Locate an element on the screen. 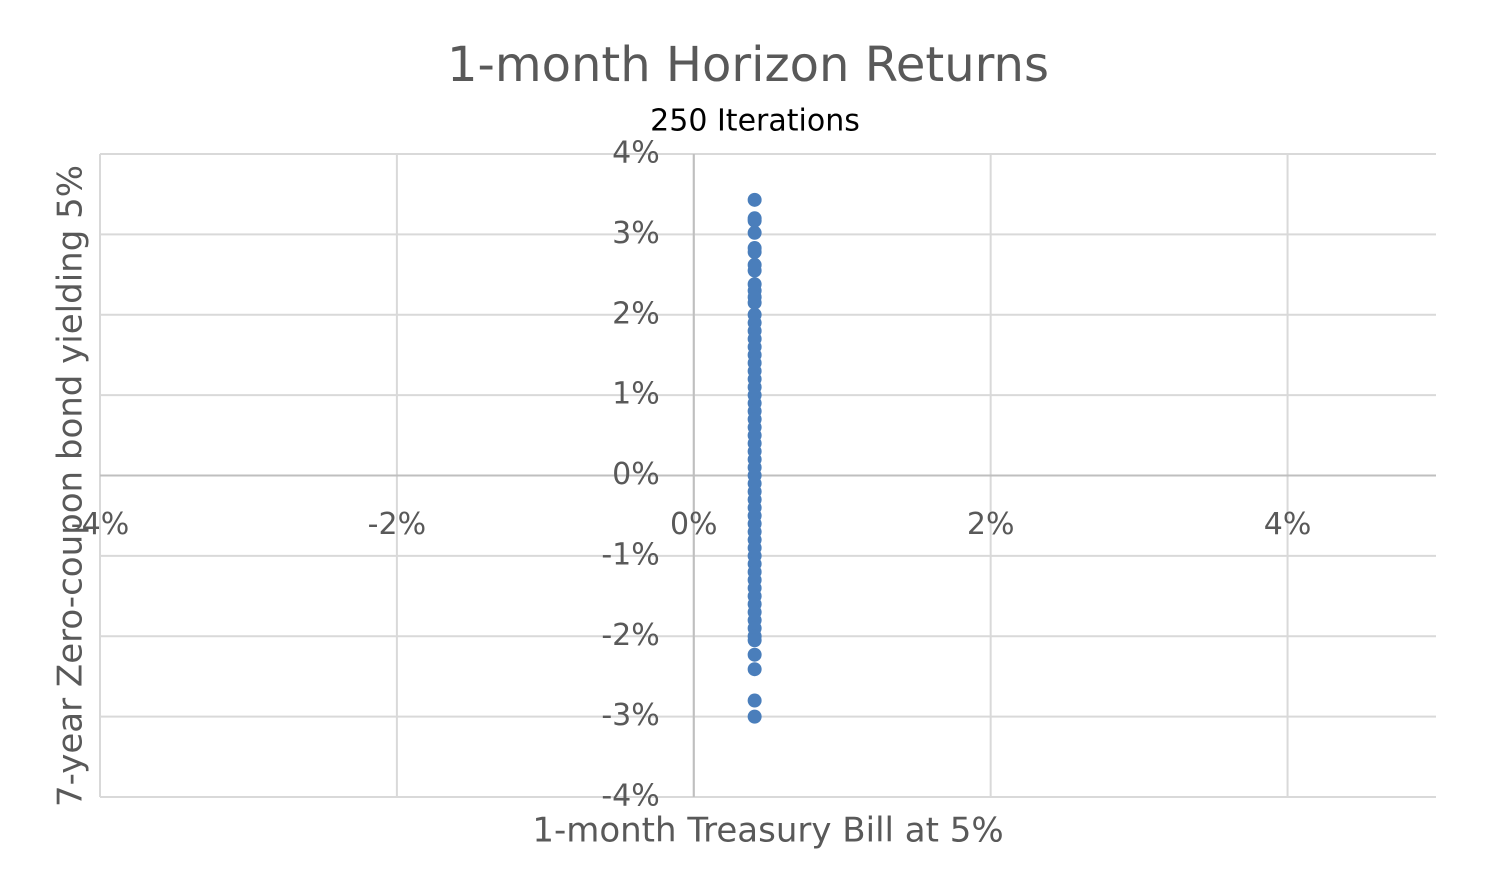  x-tick-label: 0% is located at coordinates (694, 524).